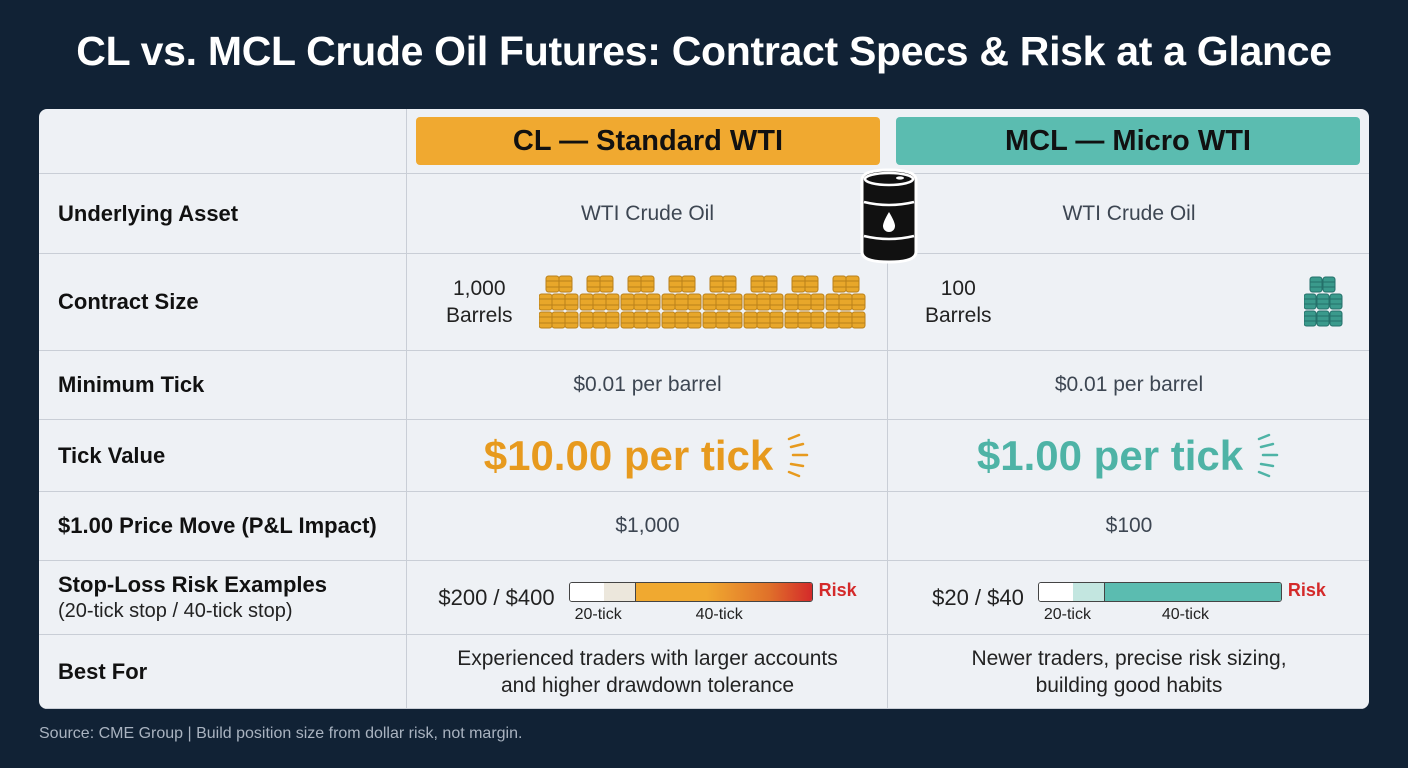 The image size is (1408, 768). What do you see at coordinates (1129, 685) in the screenshot?
I see `mcl-best-for-line2: building good habits` at bounding box center [1129, 685].